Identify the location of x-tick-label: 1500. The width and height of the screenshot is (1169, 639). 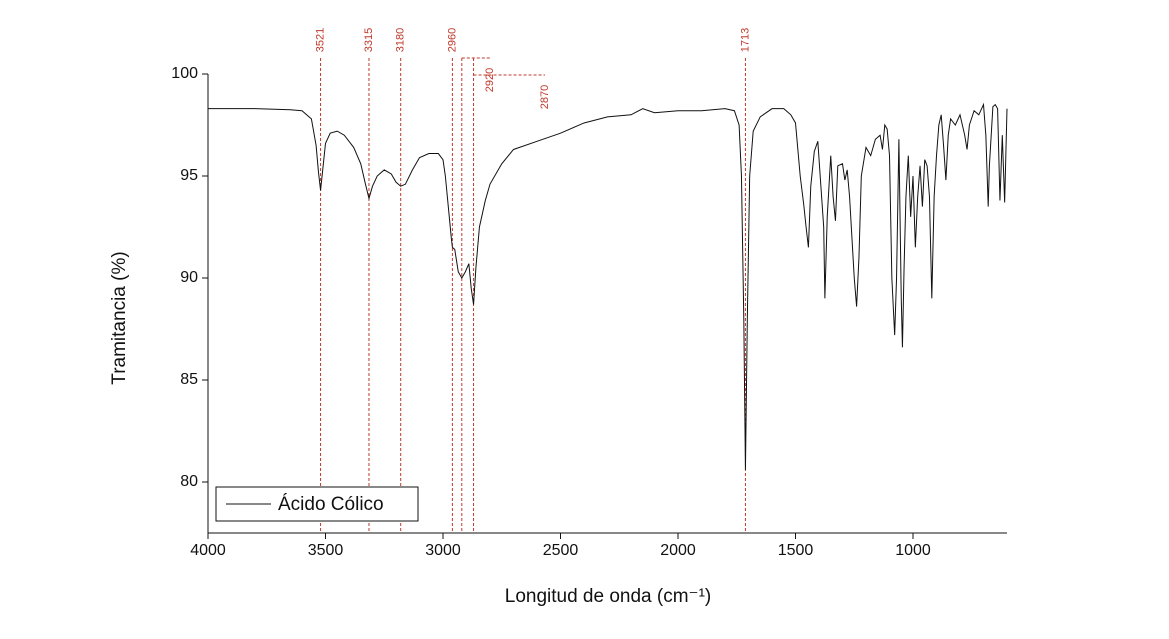
(796, 550).